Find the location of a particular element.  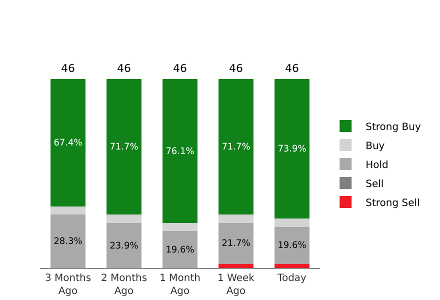

legend-label: Sell is located at coordinates (375, 184).